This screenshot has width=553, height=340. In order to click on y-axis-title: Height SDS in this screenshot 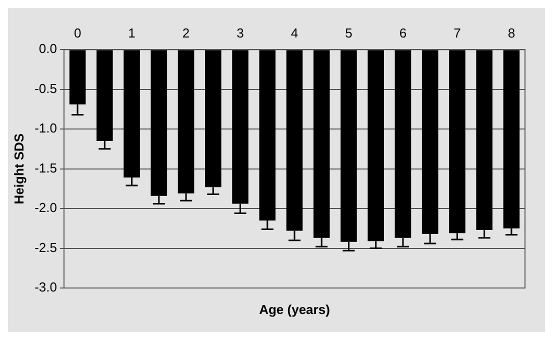, I will do `click(18, 168)`.